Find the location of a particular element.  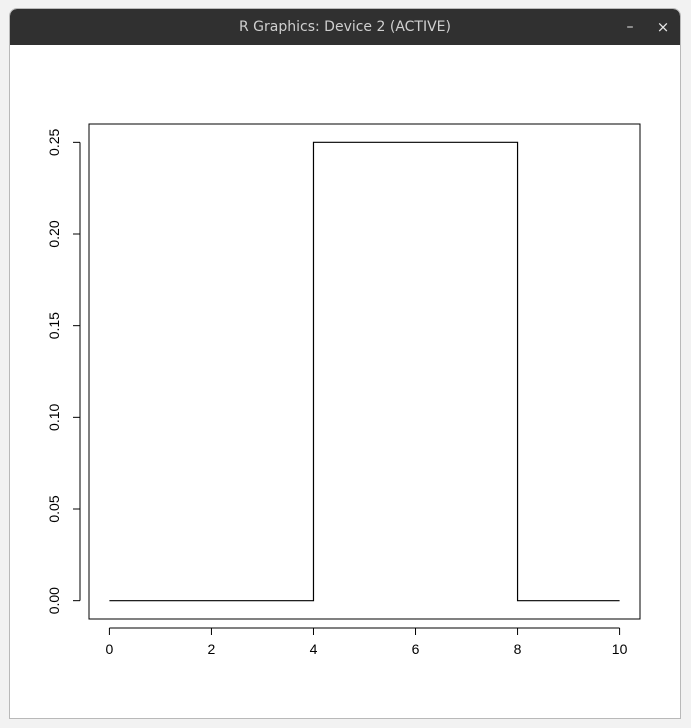

title-bar: R Graphics: Device 2 (ACTIVE) – × is located at coordinates (345, 27).